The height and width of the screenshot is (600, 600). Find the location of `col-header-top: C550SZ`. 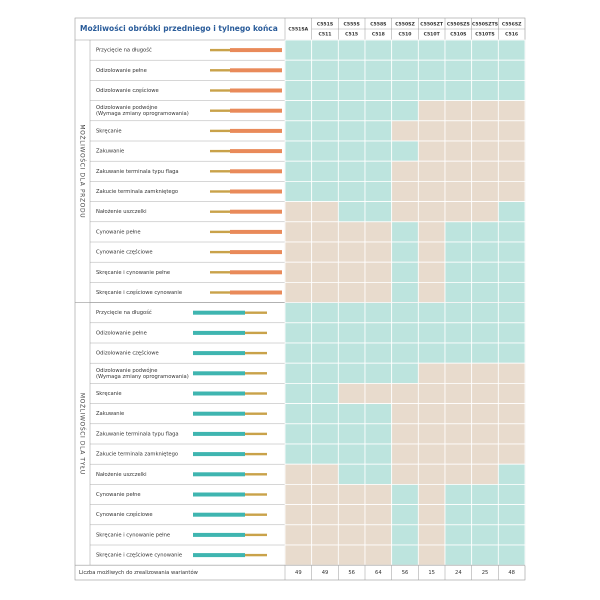

col-header-top: C550SZ is located at coordinates (405, 25).